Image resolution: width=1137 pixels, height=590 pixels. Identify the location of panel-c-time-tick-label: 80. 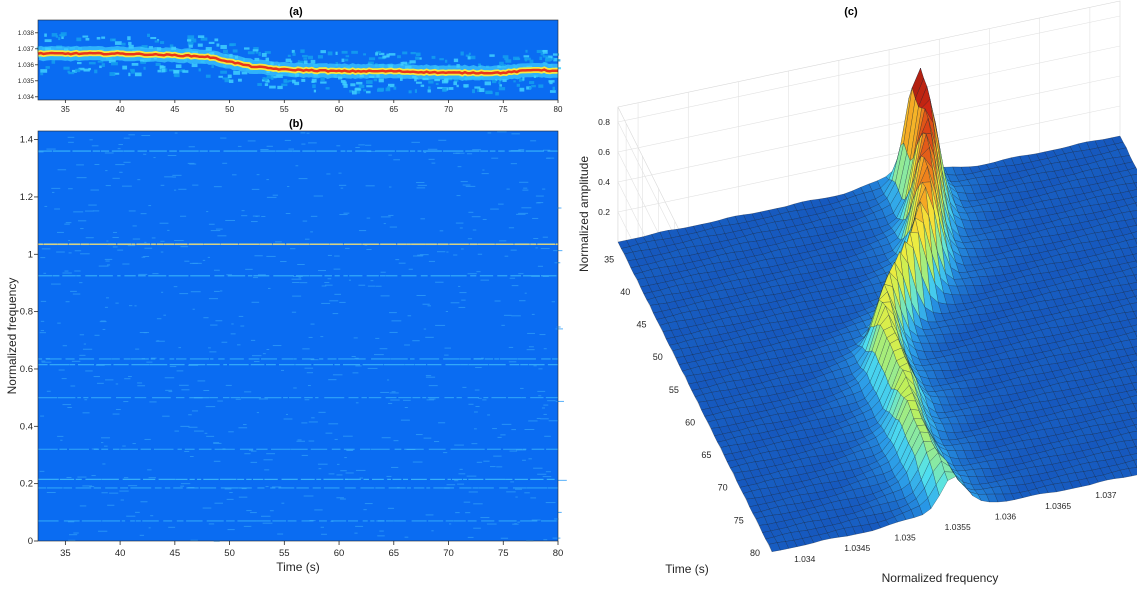
(755, 553).